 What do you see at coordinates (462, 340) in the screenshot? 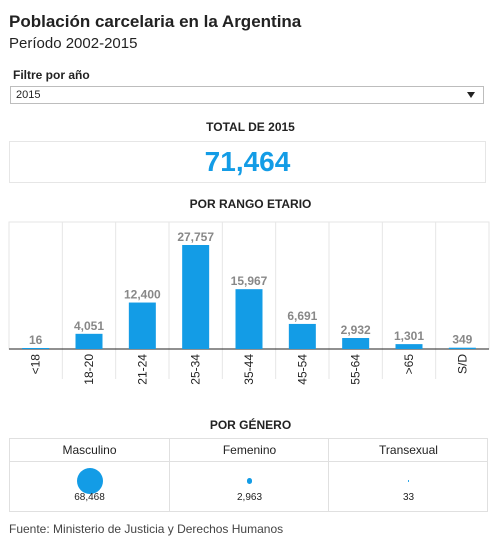
I see `bar-value-label: 349` at bounding box center [462, 340].